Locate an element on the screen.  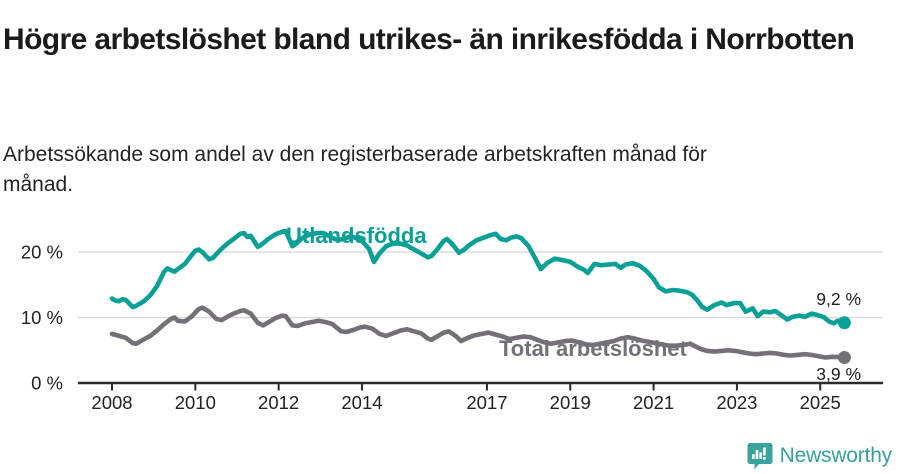
brand-wordmark: Newsworthy is located at coordinates (836, 455).